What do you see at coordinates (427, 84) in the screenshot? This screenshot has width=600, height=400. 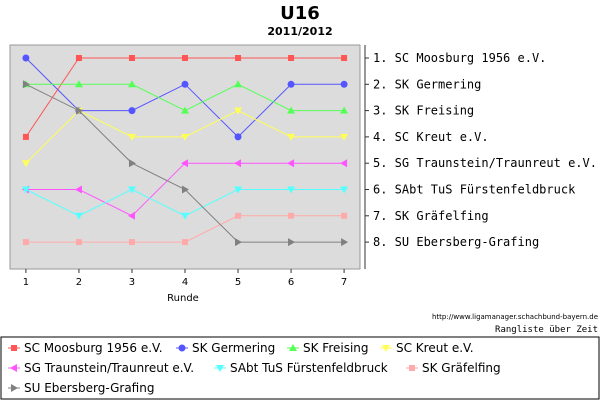 I see `rank-label: 2. SK Germering` at bounding box center [427, 84].